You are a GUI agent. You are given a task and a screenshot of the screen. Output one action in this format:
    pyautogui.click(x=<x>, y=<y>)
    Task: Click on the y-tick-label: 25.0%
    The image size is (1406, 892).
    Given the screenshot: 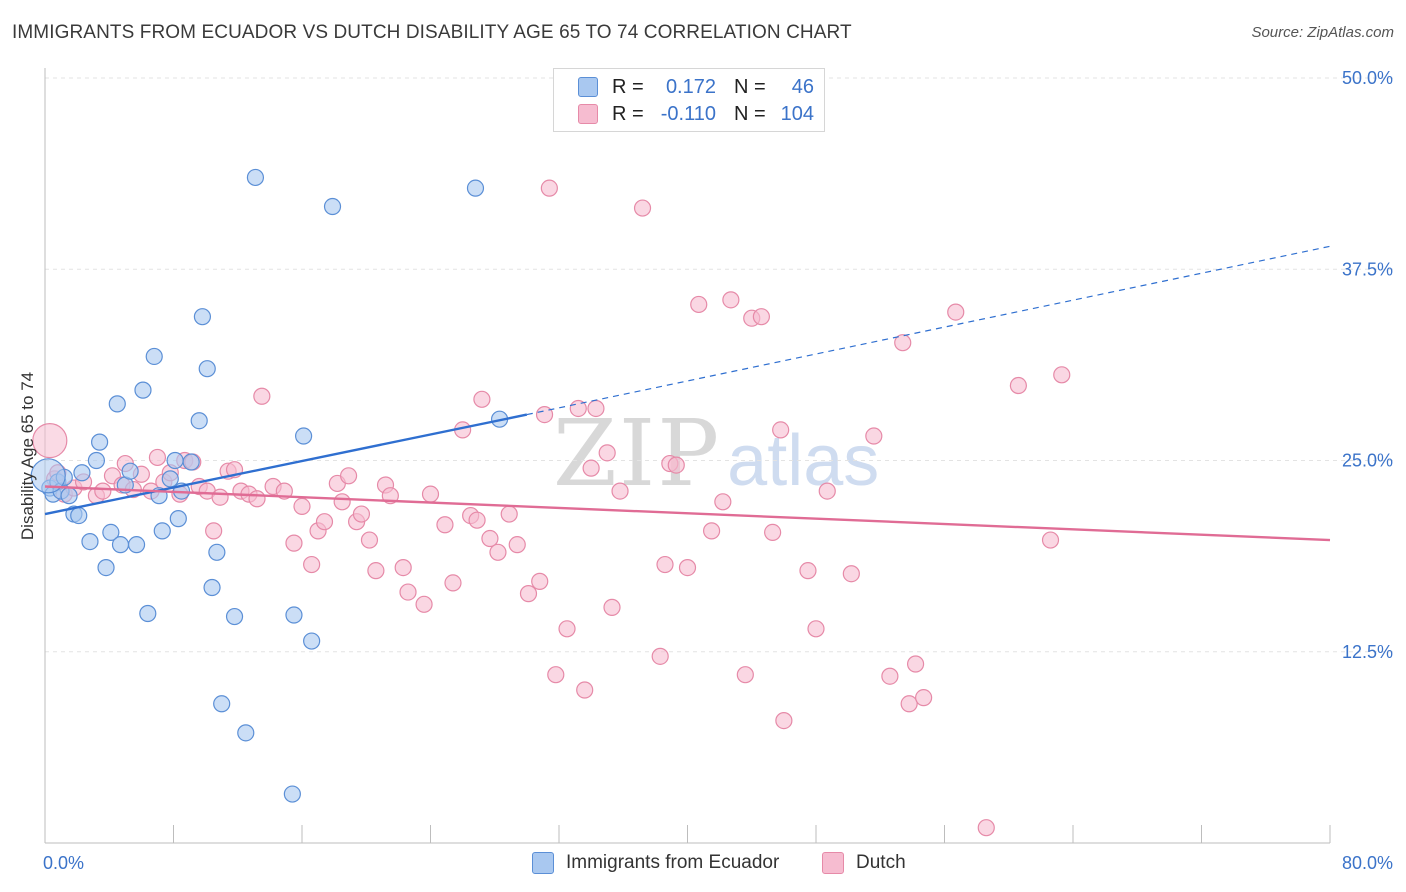 What is the action you would take?
    pyautogui.click(x=1367, y=461)
    